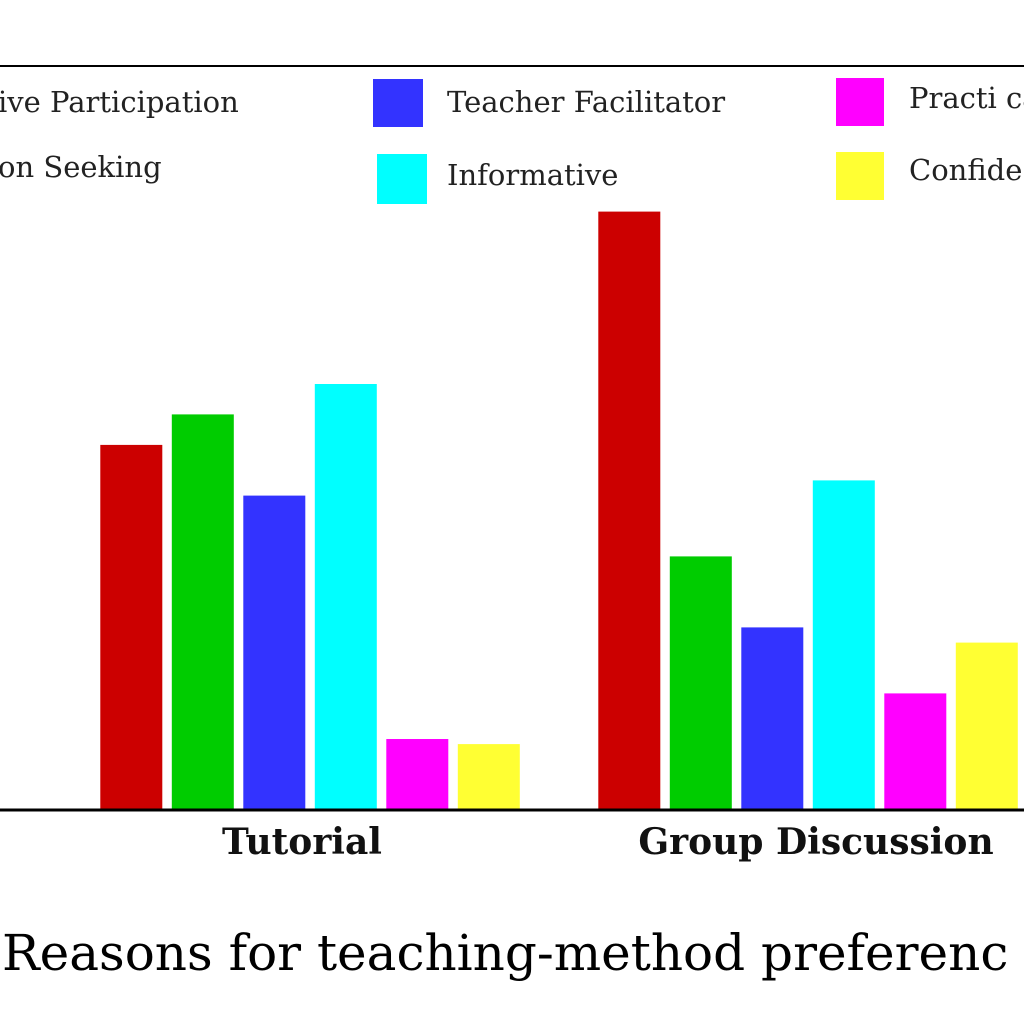 This screenshot has width=1024, height=1024. I want to click on legend-label-question-seeking: on Seeking, so click(81, 167).